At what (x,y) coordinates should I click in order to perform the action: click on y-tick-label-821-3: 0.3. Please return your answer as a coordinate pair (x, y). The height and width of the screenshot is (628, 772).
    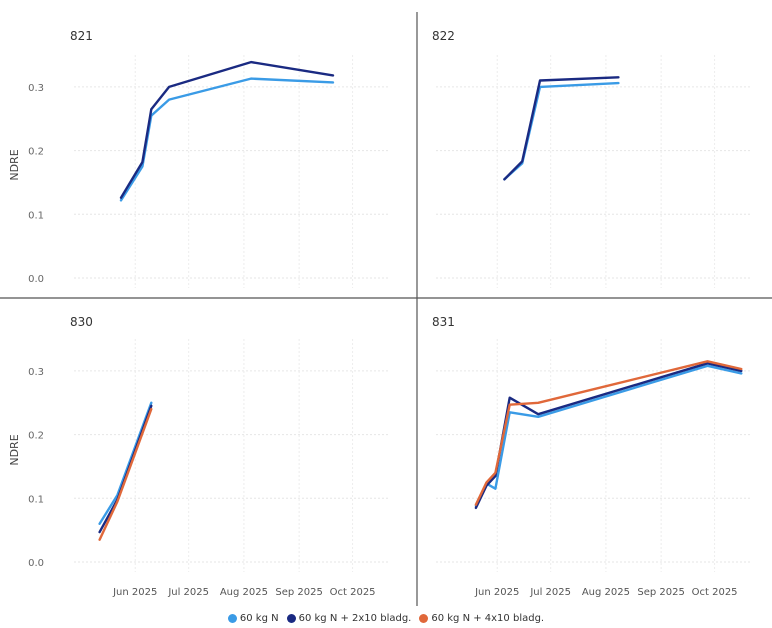
    Looking at the image, I should click on (36, 88).